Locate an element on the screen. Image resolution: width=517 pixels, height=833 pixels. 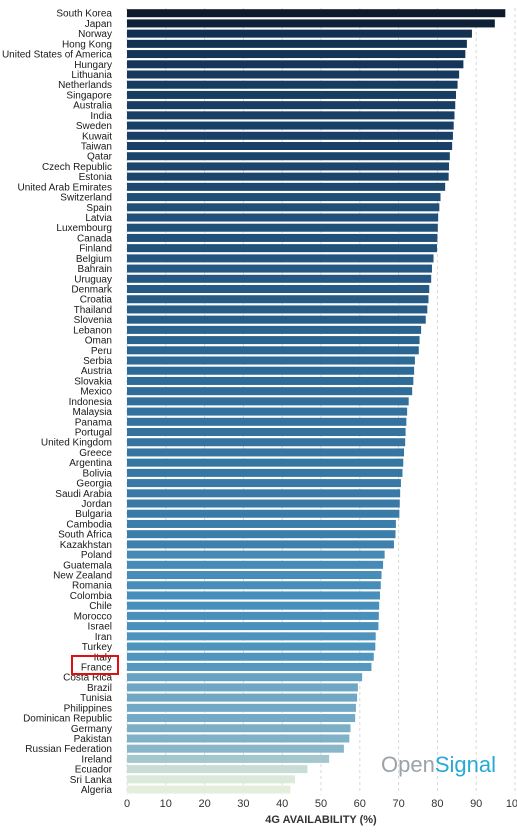
category-label: Spain is located at coordinates (99, 208).